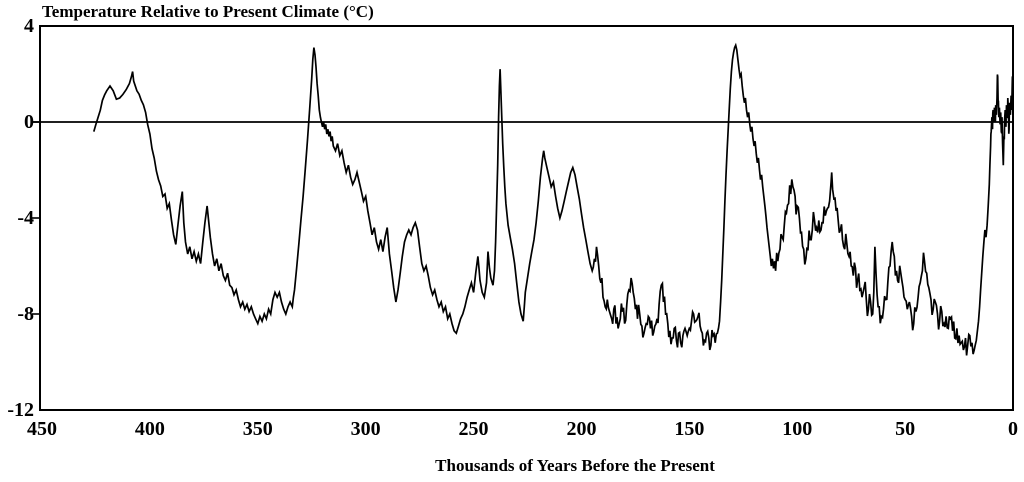 This screenshot has height=482, width=1024. Describe the element at coordinates (29, 26) in the screenshot. I see `y-tick-label: 4` at that location.